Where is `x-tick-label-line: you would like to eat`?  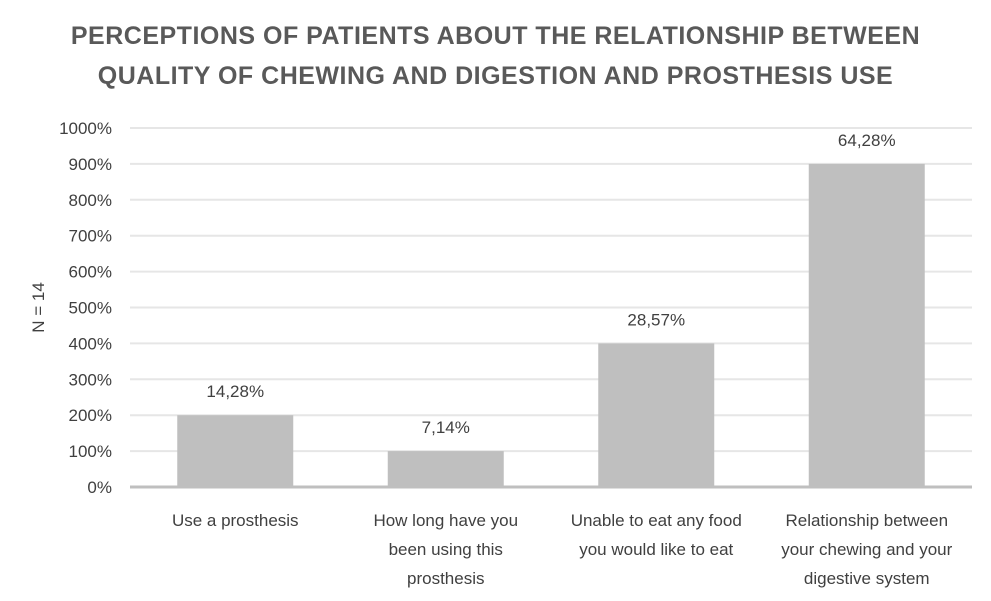 x-tick-label-line: you would like to eat is located at coordinates (656, 549).